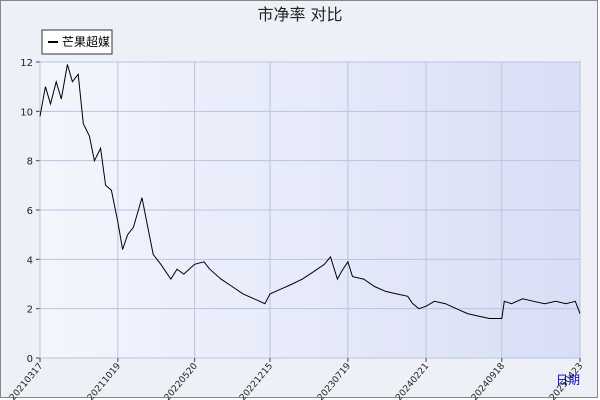 This screenshot has height=400, width=600. I want to click on x-axis-label: 日期, so click(568, 380).